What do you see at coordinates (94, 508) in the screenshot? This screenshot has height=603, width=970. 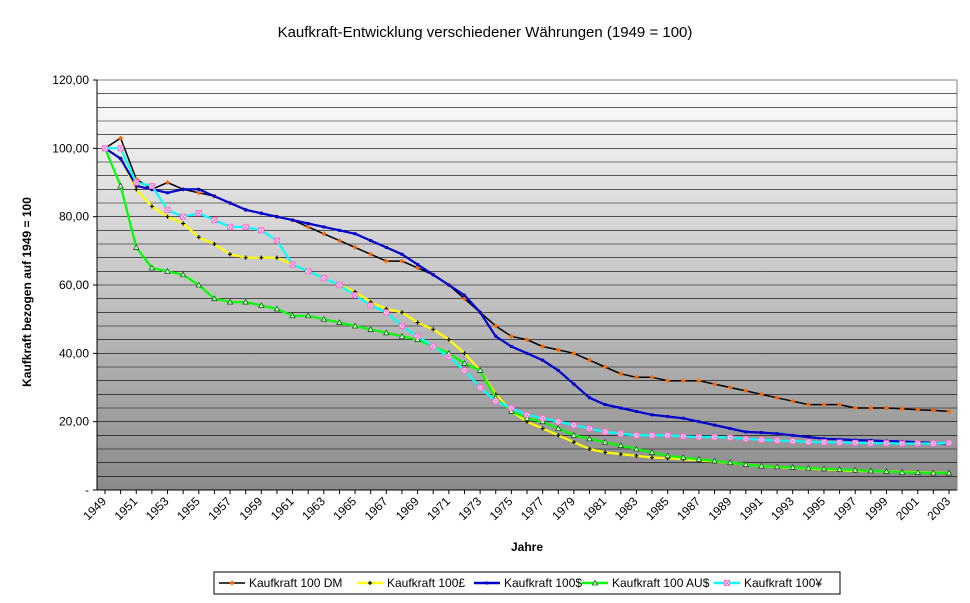 I see `x-tick-label: 1949` at bounding box center [94, 508].